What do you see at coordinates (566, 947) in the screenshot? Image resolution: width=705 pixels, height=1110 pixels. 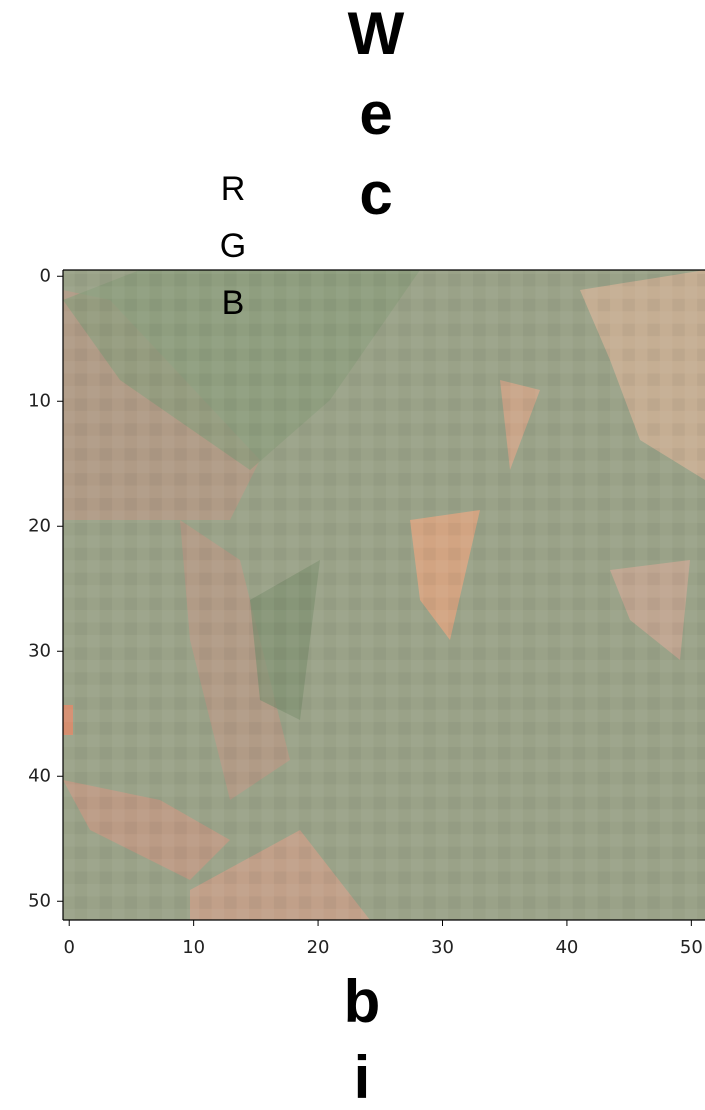 I see `x-tick-label: 40` at bounding box center [566, 947].